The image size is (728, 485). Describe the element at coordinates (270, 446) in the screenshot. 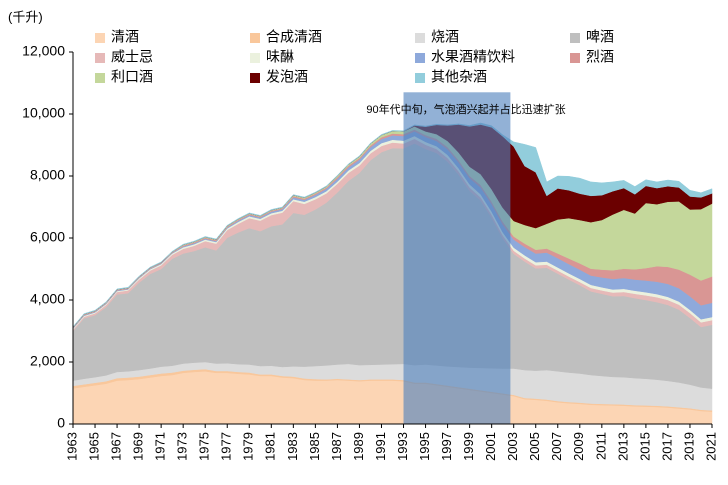

I see `x-tick-label: 1981` at that location.